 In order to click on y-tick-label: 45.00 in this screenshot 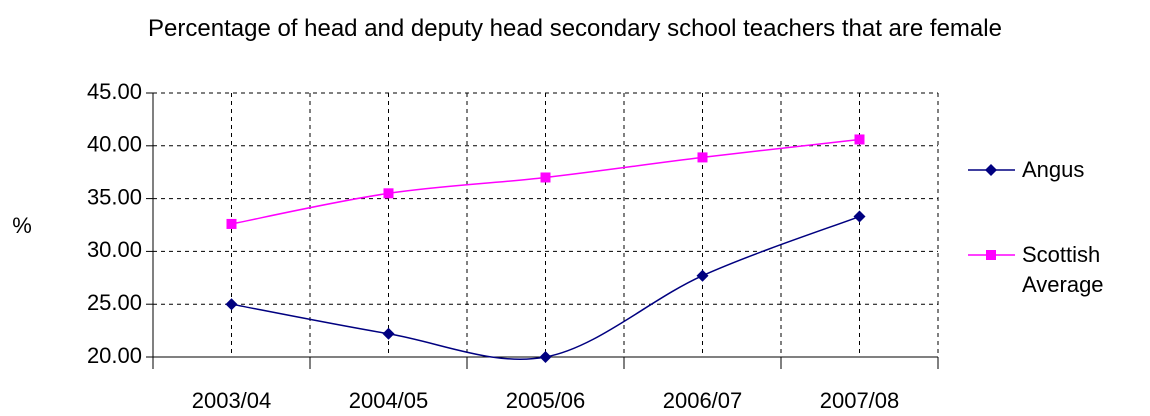, I will do `click(114, 91)`.